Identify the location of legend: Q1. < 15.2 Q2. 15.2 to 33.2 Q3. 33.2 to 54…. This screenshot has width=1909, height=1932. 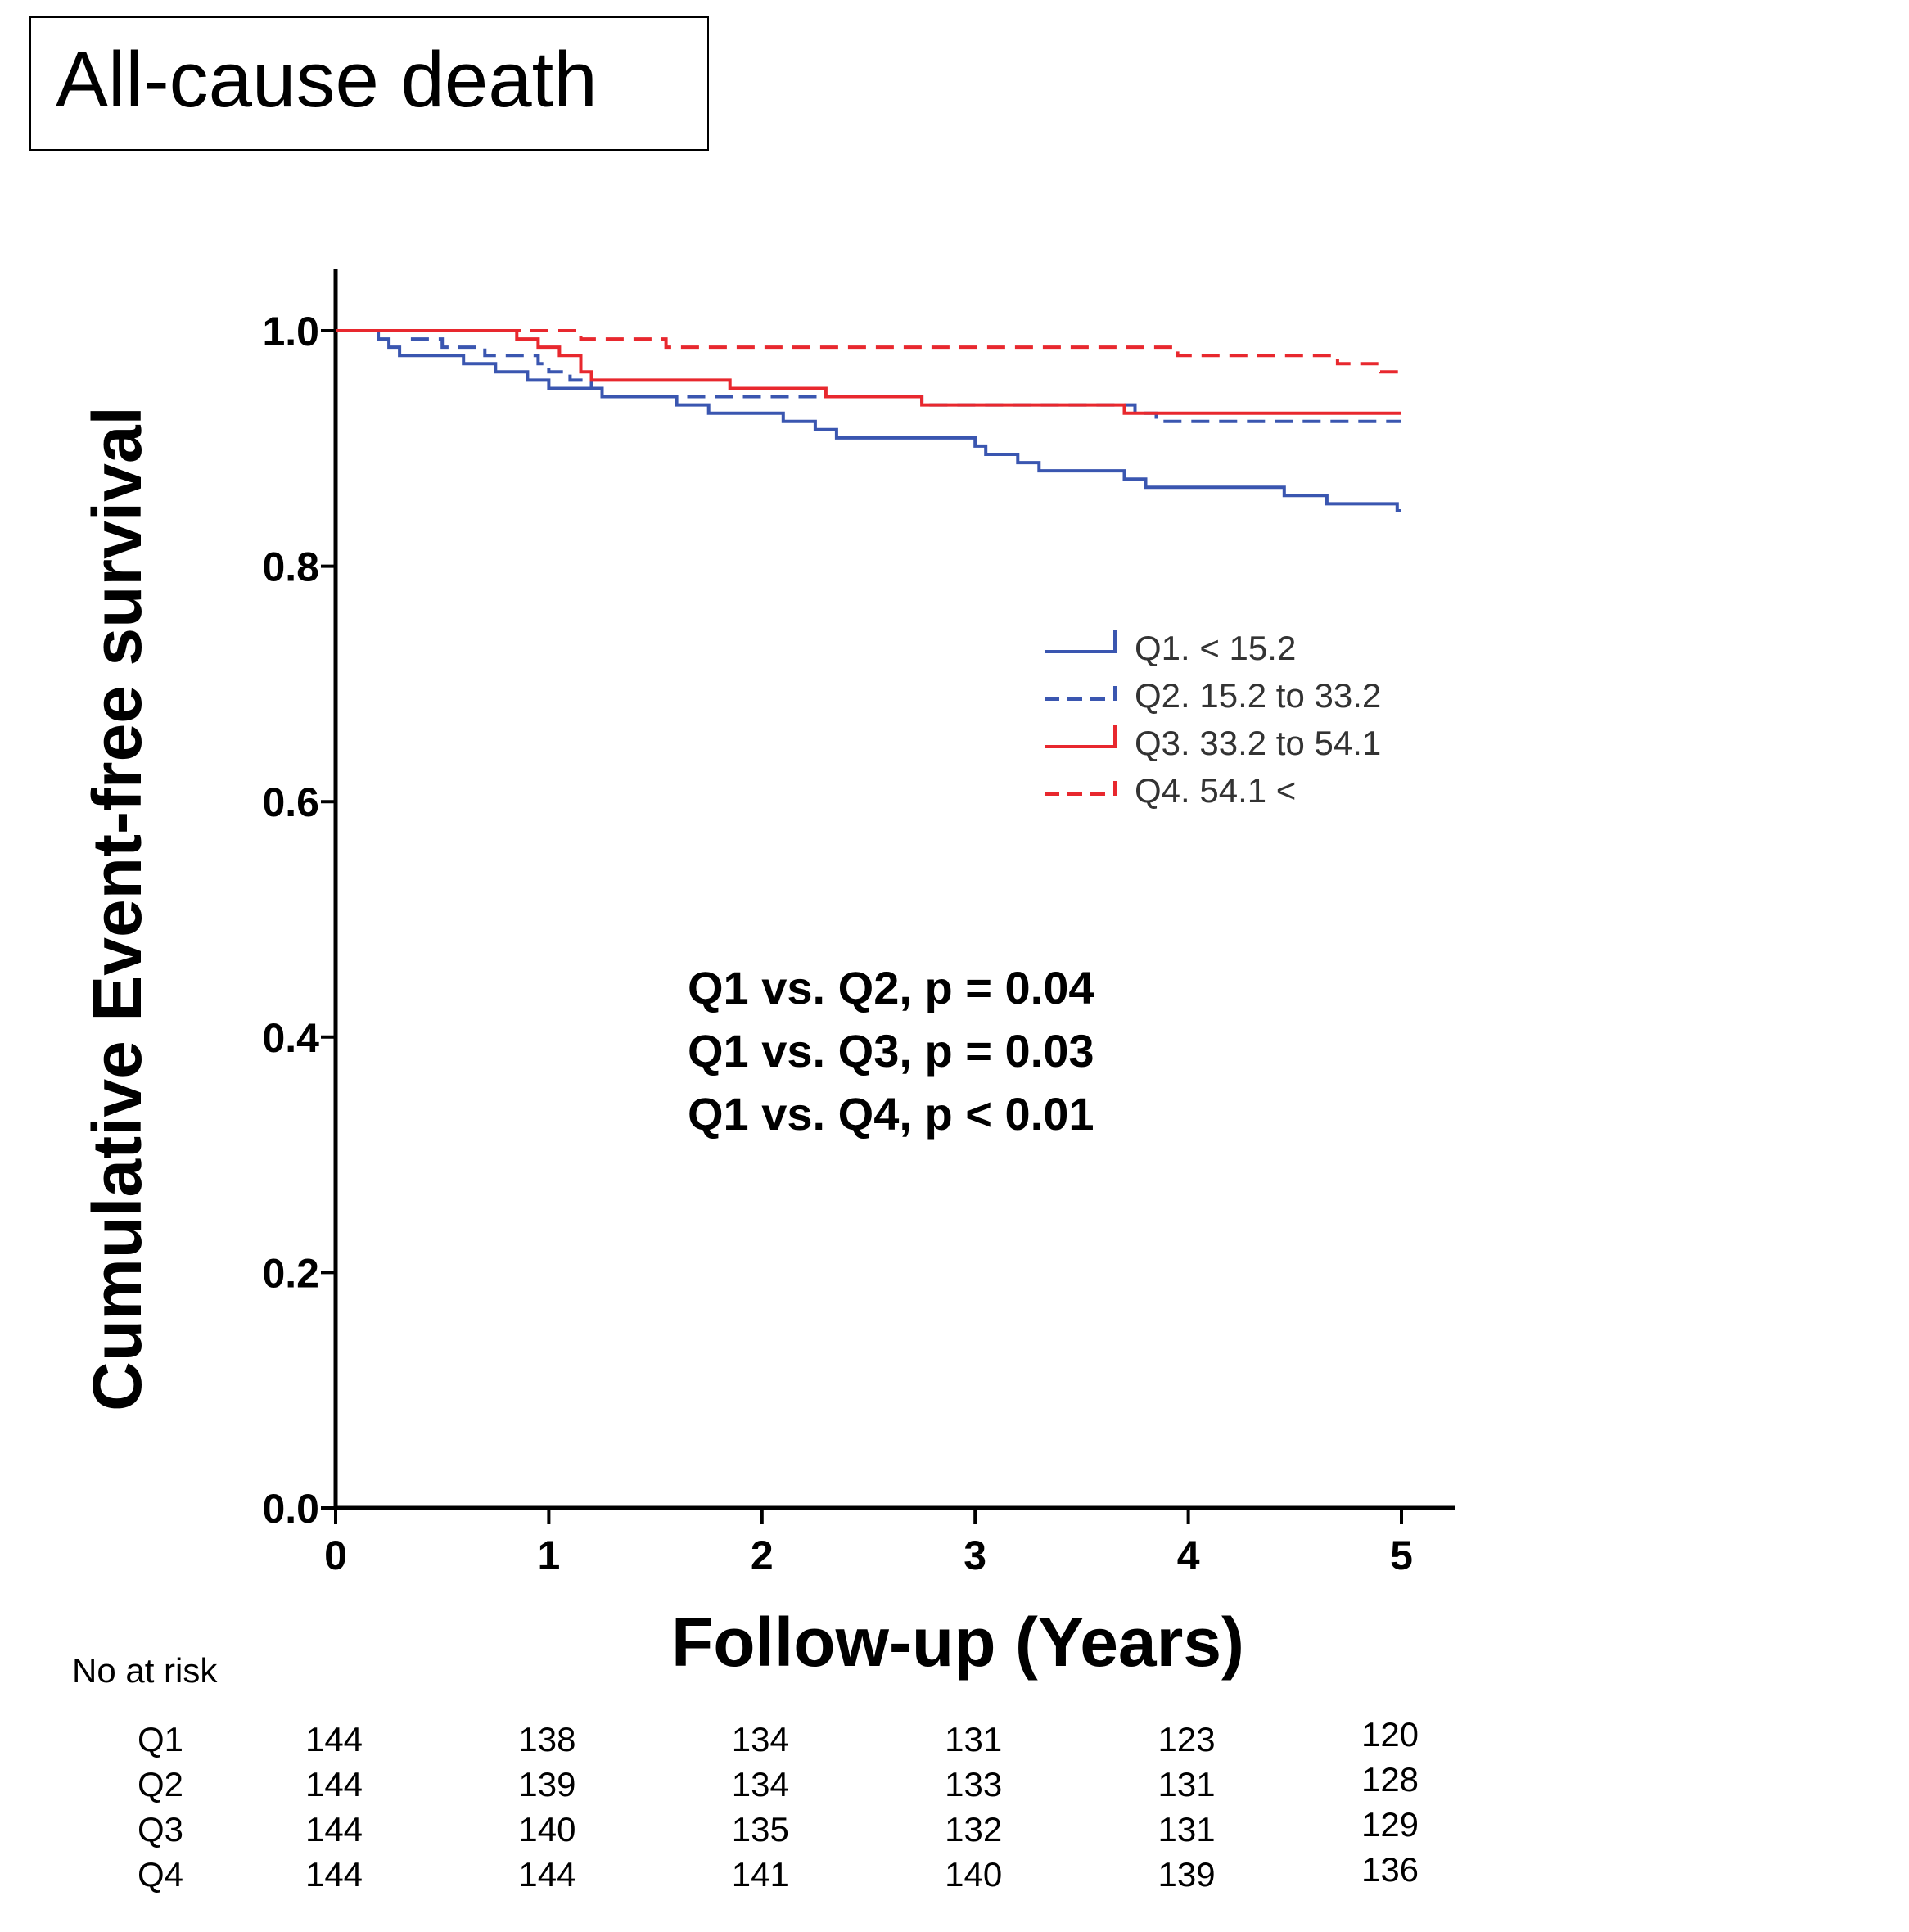
(1213, 719).